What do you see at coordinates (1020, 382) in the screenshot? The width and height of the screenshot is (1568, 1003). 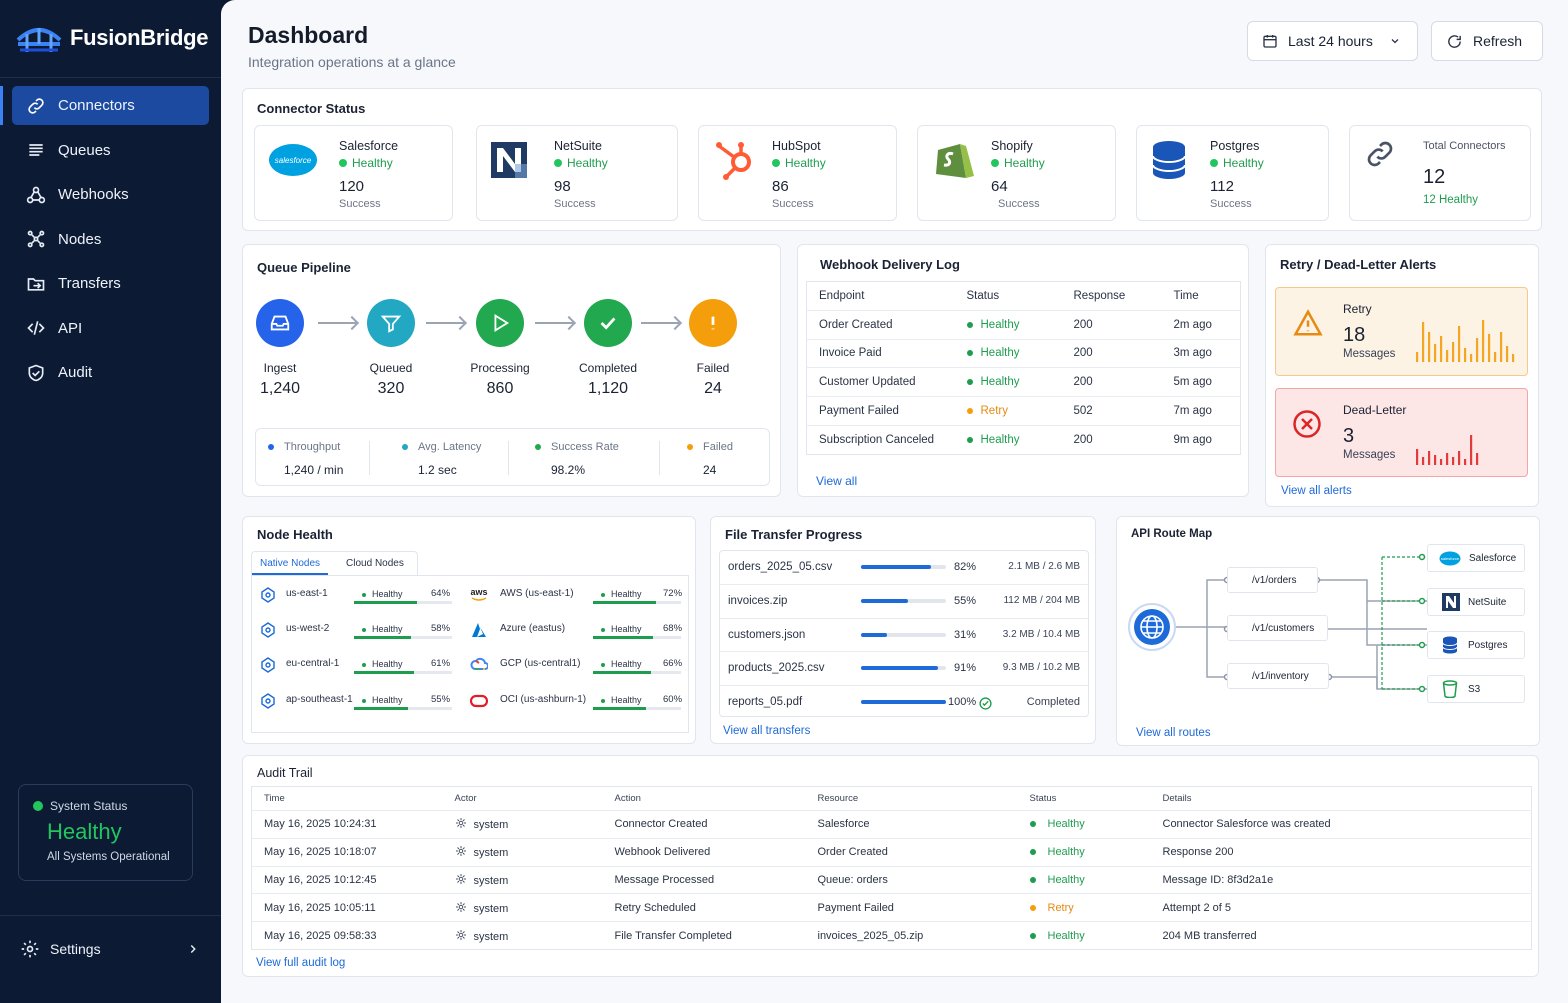 I see `status-cell: Healthy` at bounding box center [1020, 382].